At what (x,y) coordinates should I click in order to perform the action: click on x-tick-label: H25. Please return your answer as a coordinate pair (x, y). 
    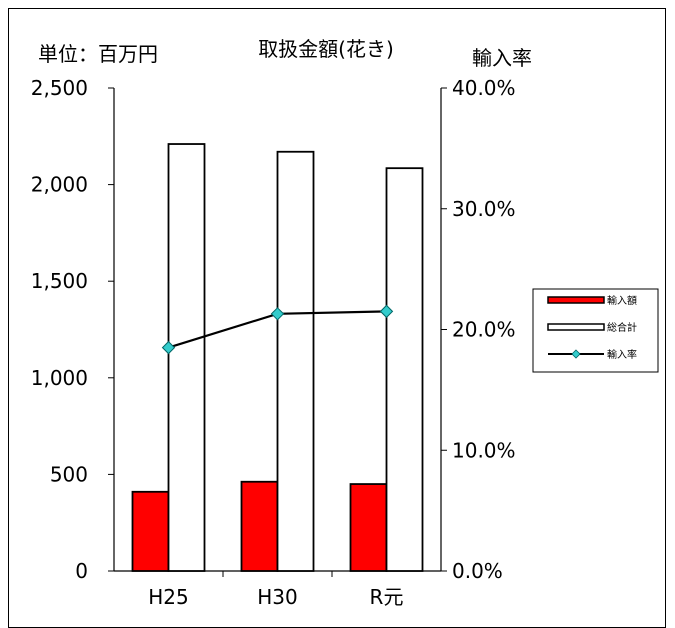
    Looking at the image, I should click on (168, 597).